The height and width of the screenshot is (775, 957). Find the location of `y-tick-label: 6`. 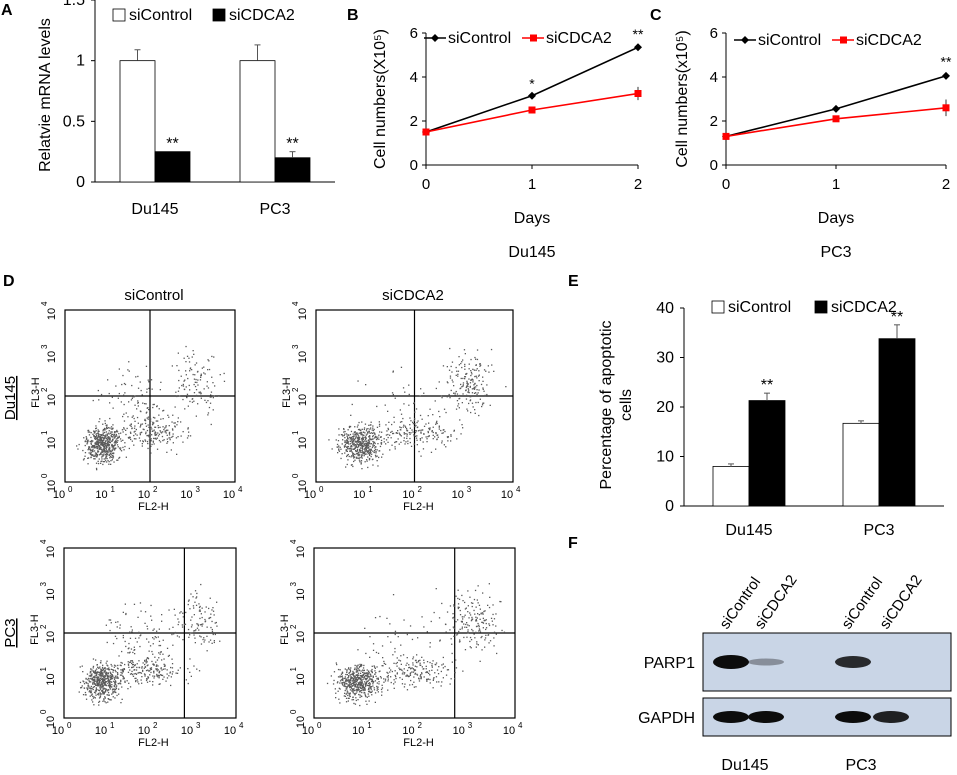

y-tick-label: 6 is located at coordinates (714, 33).